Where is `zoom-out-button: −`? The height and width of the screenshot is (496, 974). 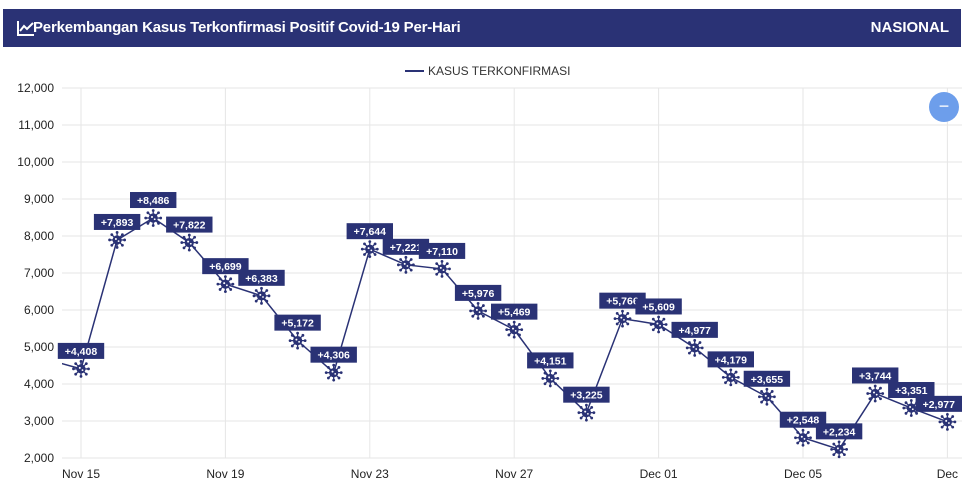
zoom-out-button: − is located at coordinates (944, 107).